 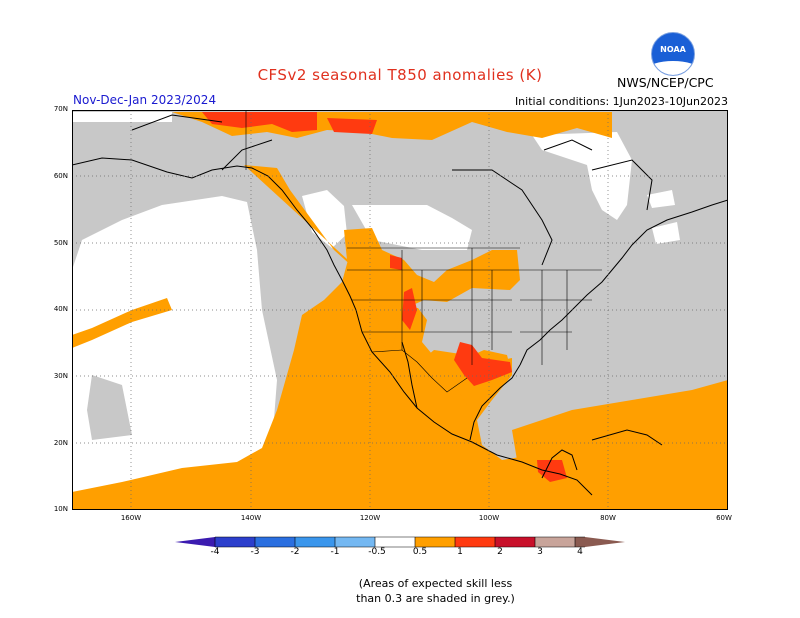 What do you see at coordinates (420, 552) in the screenshot?
I see `colorbar-label: 0.5` at bounding box center [420, 552].